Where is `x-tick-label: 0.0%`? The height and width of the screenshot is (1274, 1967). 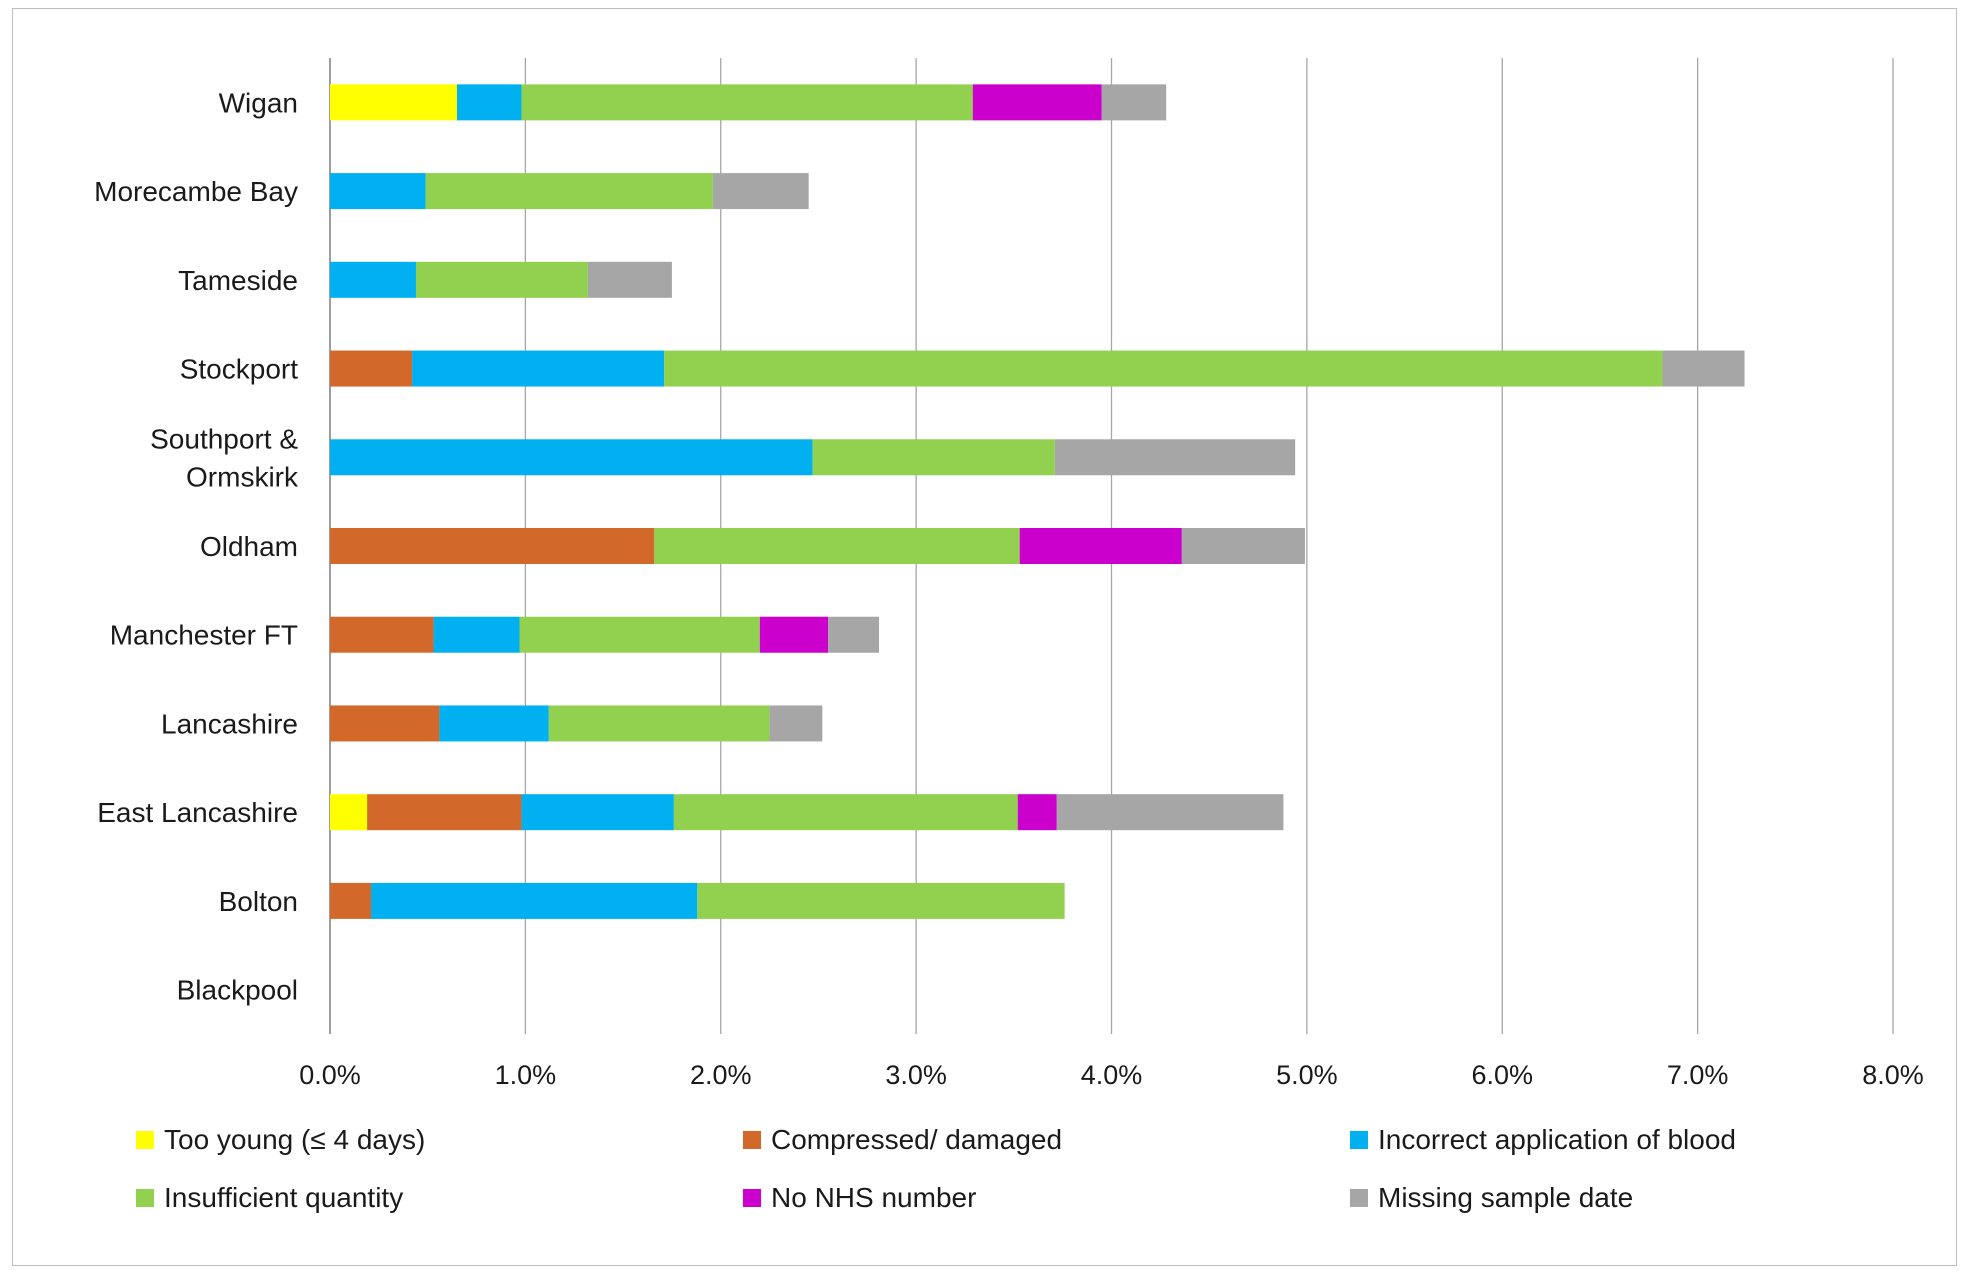 x-tick-label: 0.0% is located at coordinates (330, 1075).